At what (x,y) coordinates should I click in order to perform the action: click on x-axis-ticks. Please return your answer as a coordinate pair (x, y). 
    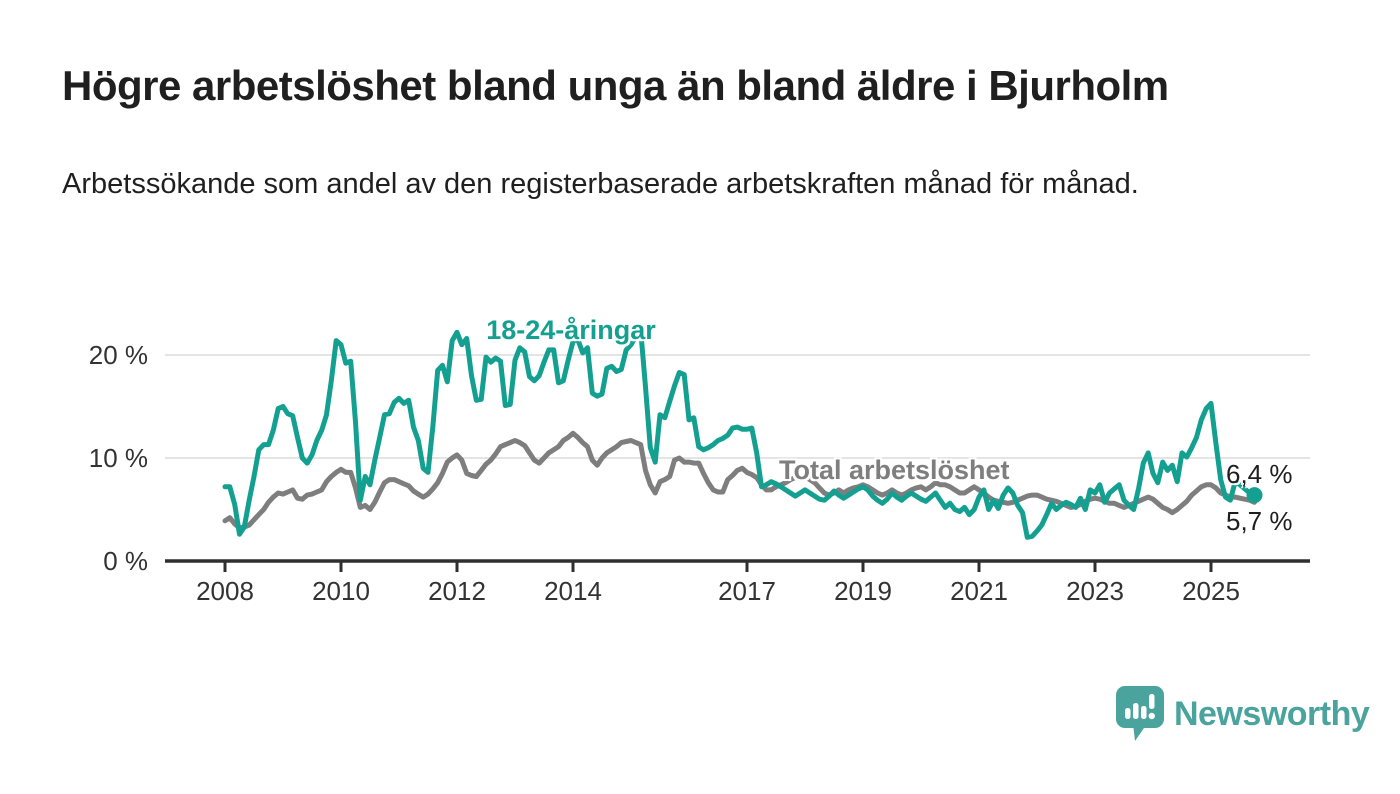
    Looking at the image, I should click on (718, 566).